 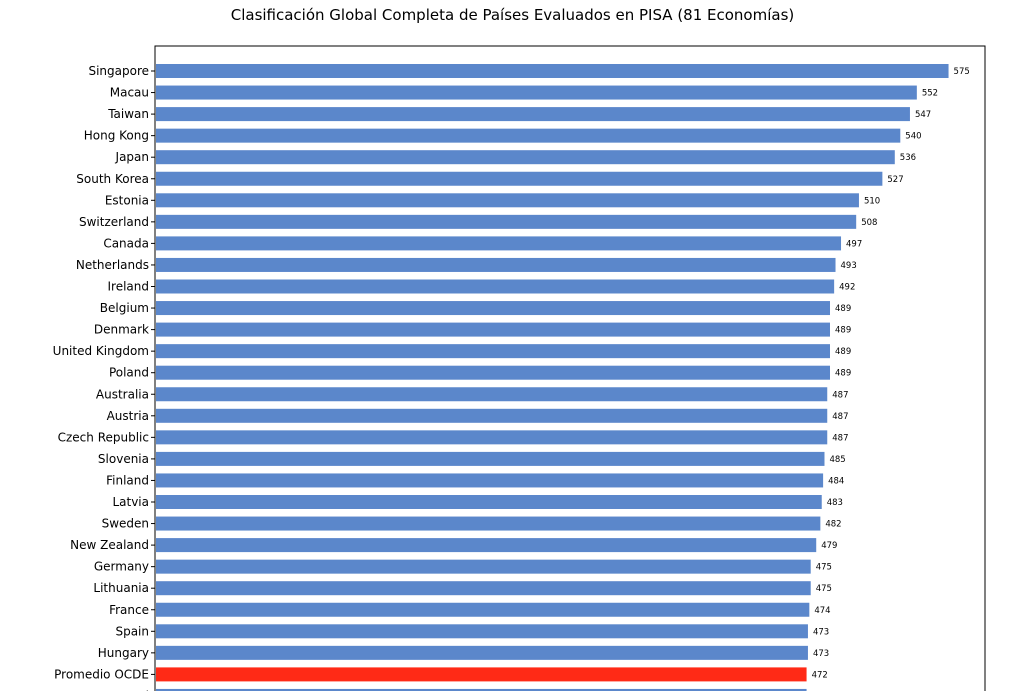 I want to click on data-label: 483, so click(x=835, y=503).